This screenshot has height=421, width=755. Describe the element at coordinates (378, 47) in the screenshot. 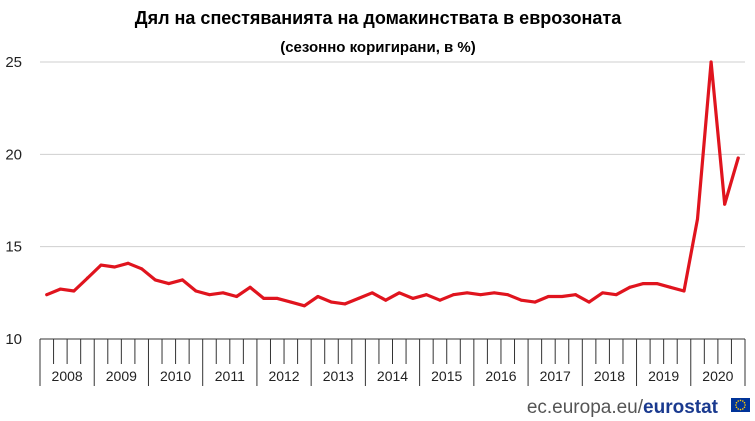

I see `chart-subtitle: (сезонно коригирани, в %)` at that location.